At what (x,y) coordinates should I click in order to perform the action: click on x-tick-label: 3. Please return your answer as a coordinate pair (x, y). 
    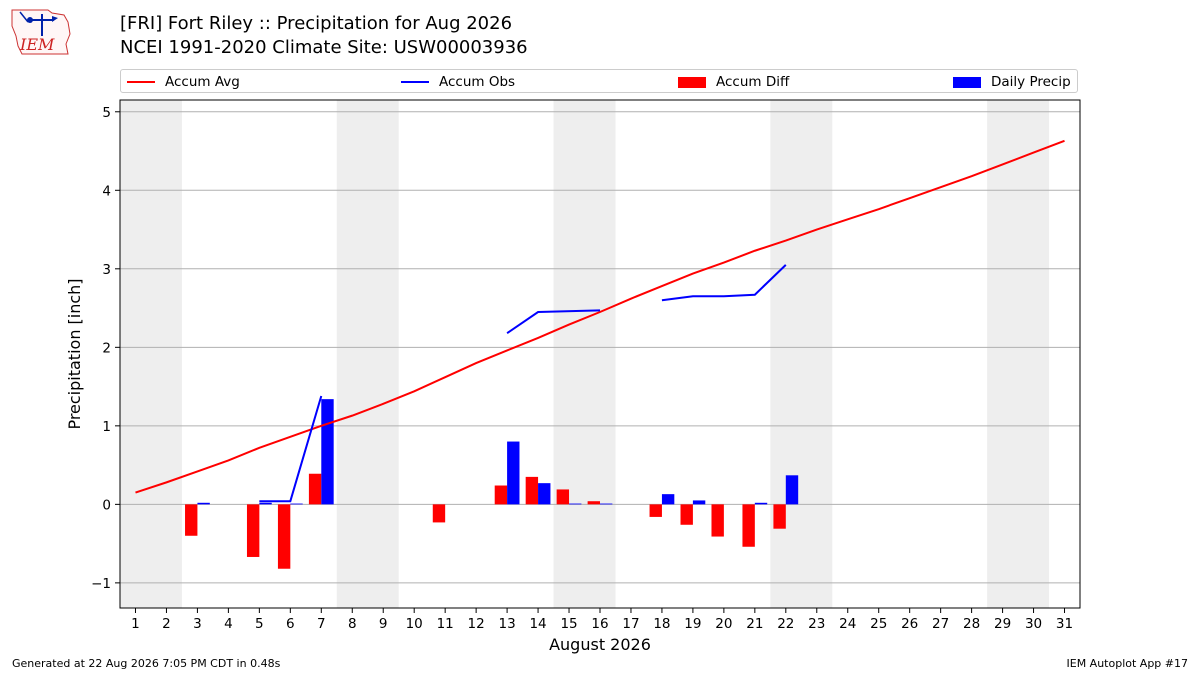
    Looking at the image, I should click on (197, 624).